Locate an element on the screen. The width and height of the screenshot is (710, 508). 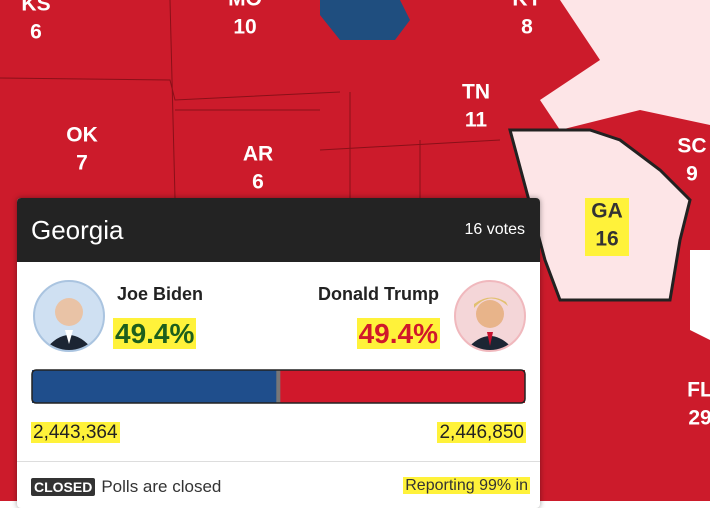
candidate-votes: 2,443,364 is located at coordinates (75, 432).